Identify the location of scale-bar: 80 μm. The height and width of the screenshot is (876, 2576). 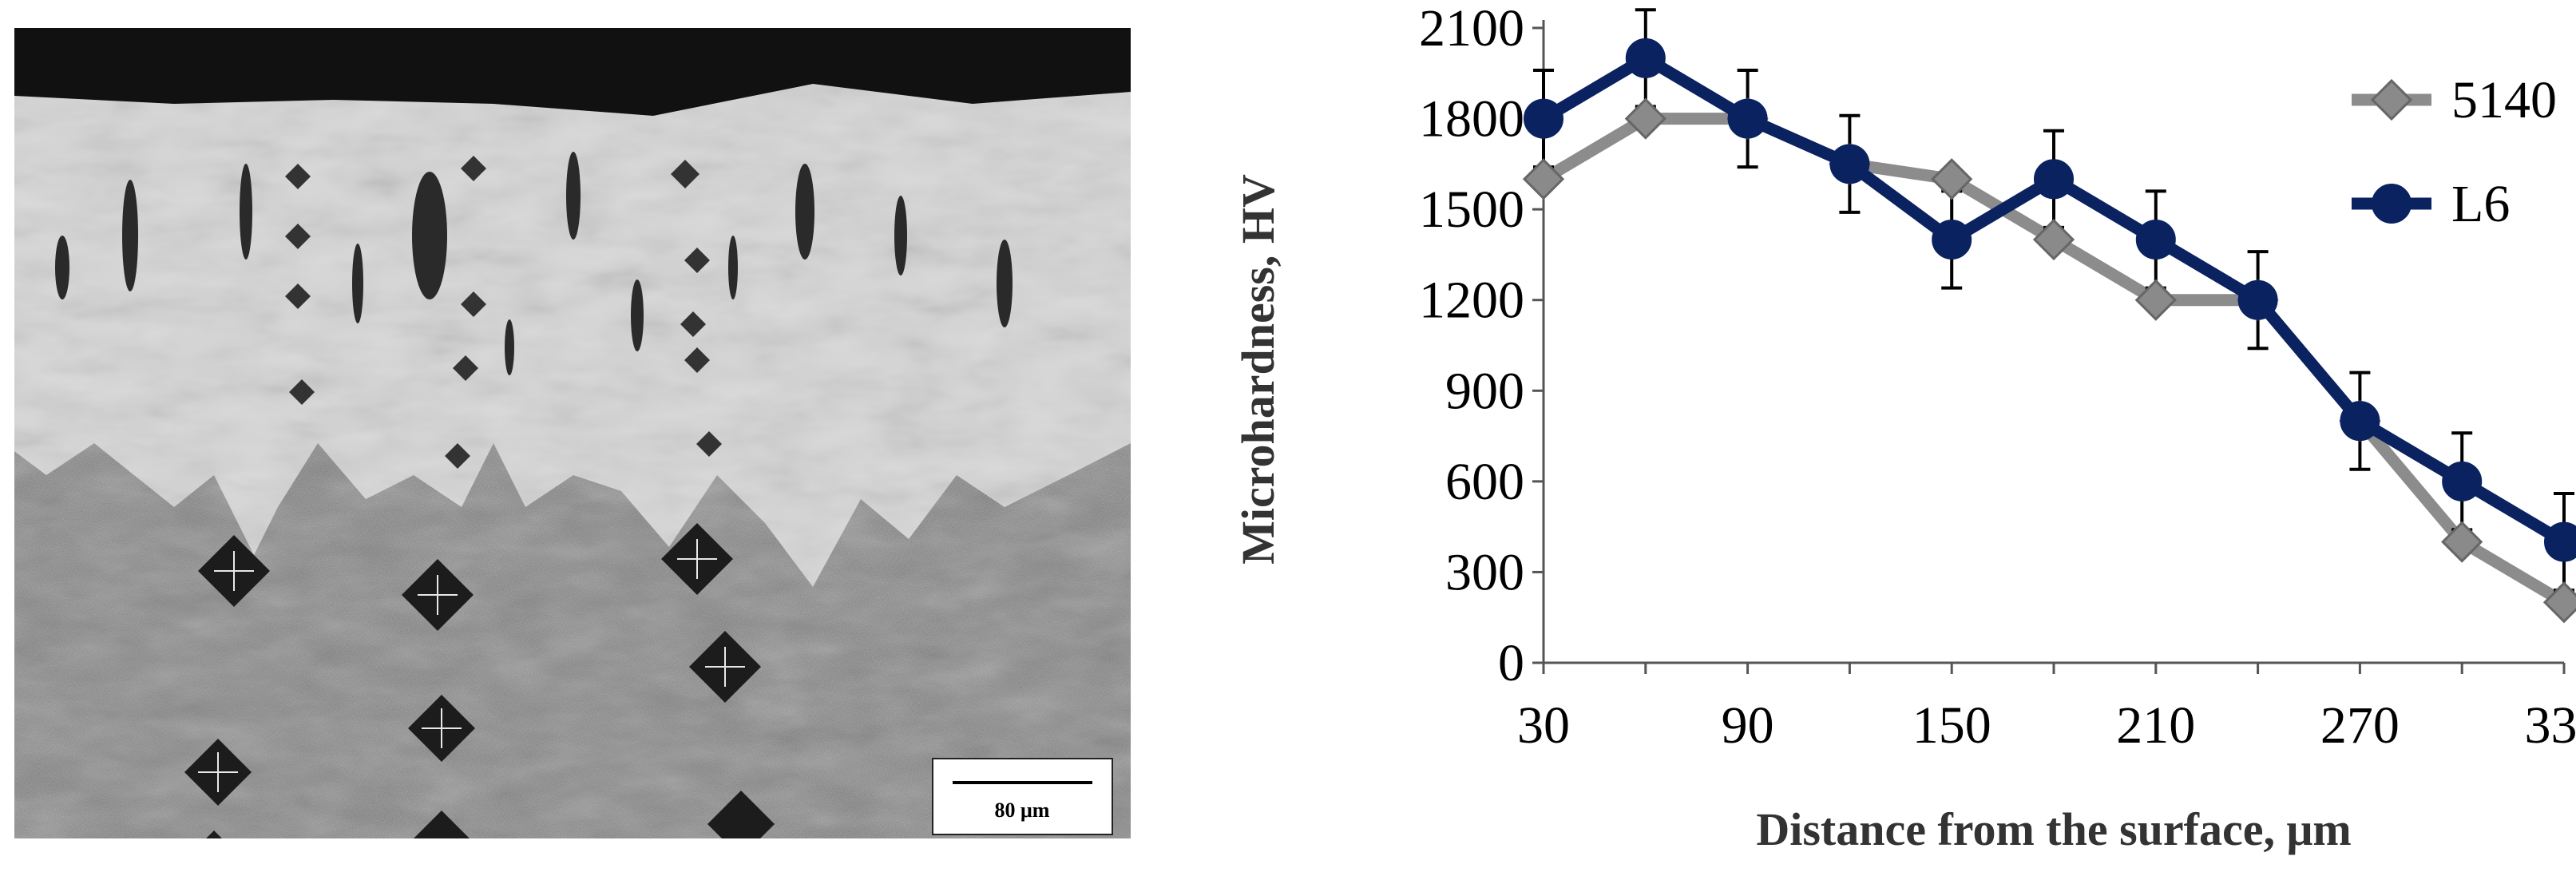
(1022, 797).